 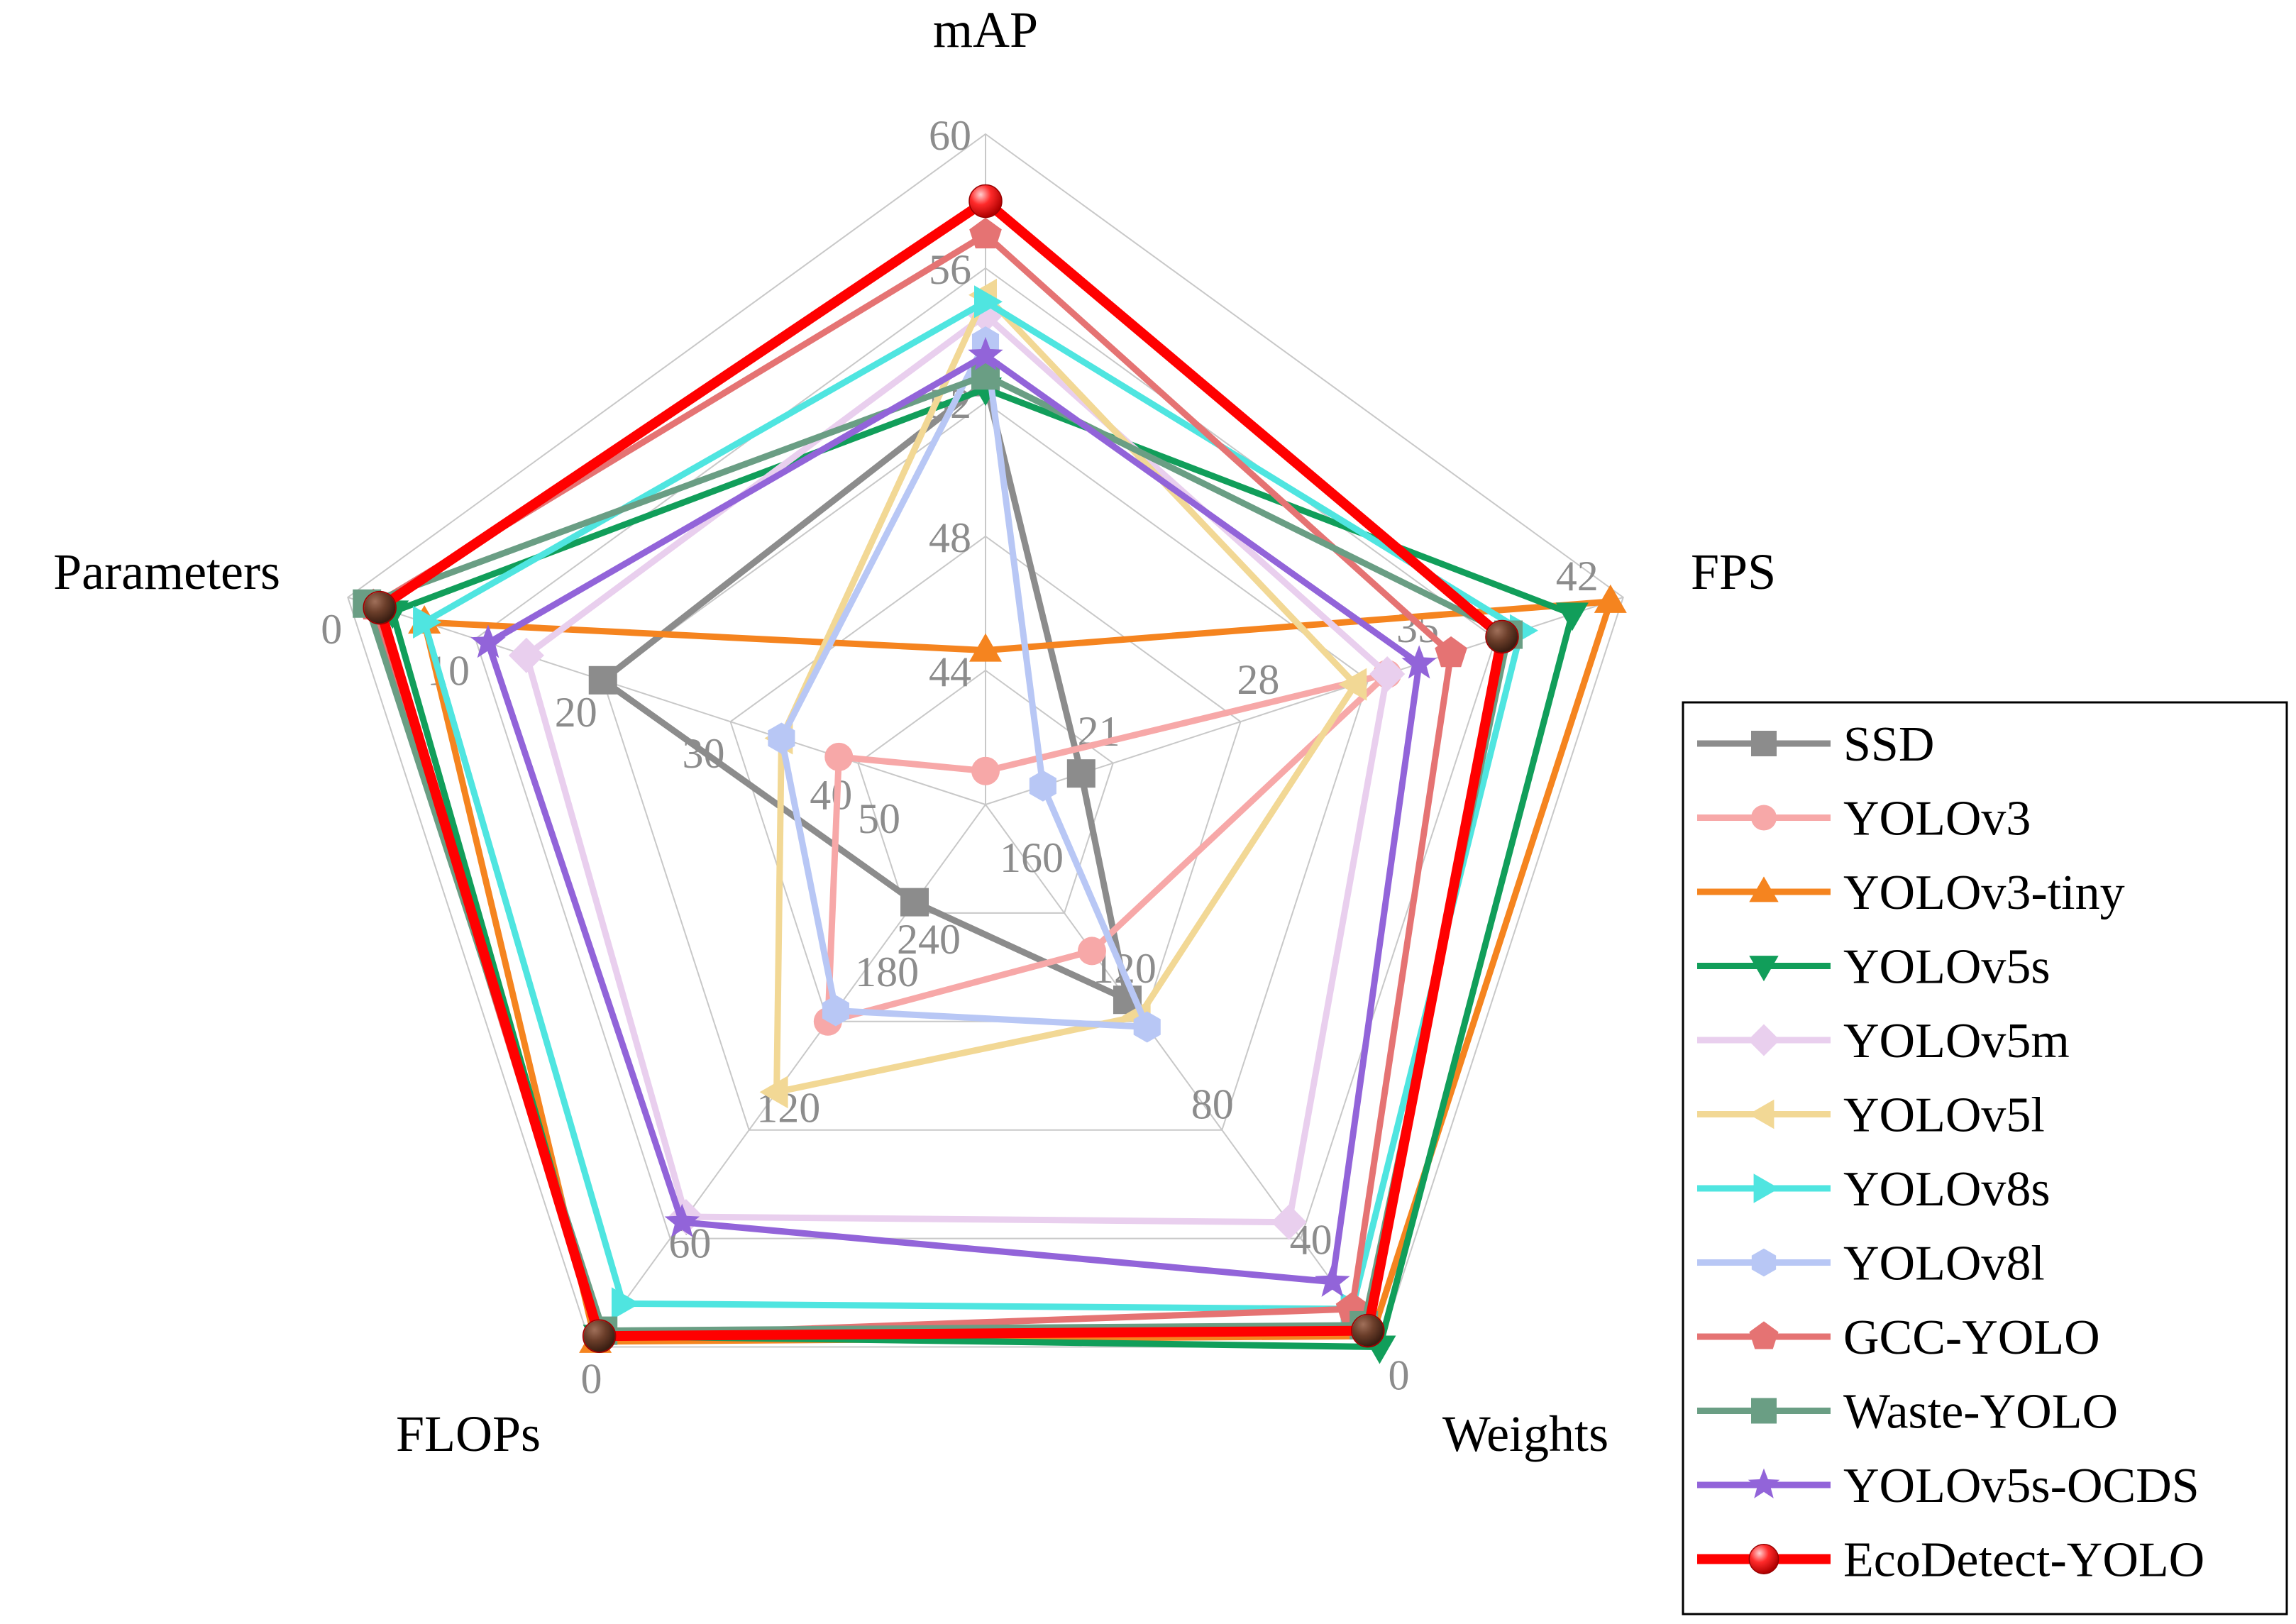 What do you see at coordinates (2023, 1561) in the screenshot?
I see `legend-label: EcoDetect-YOLO` at bounding box center [2023, 1561].